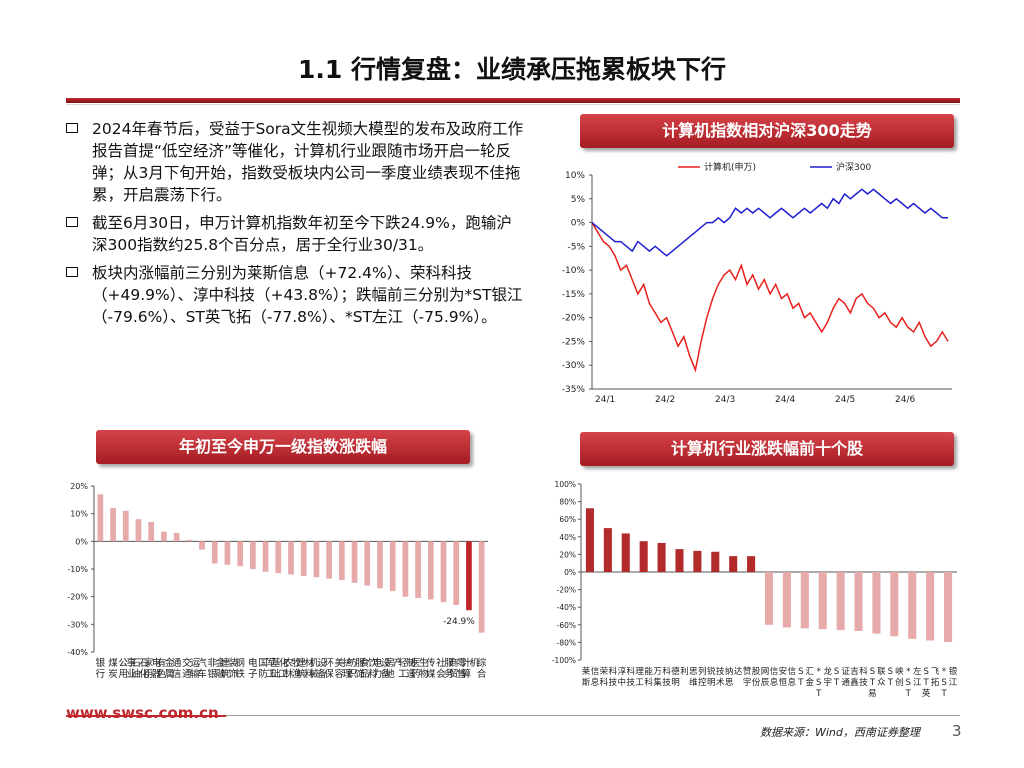  What do you see at coordinates (566, 625) in the screenshot?
I see `y-tick-label: -60%` at bounding box center [566, 625].